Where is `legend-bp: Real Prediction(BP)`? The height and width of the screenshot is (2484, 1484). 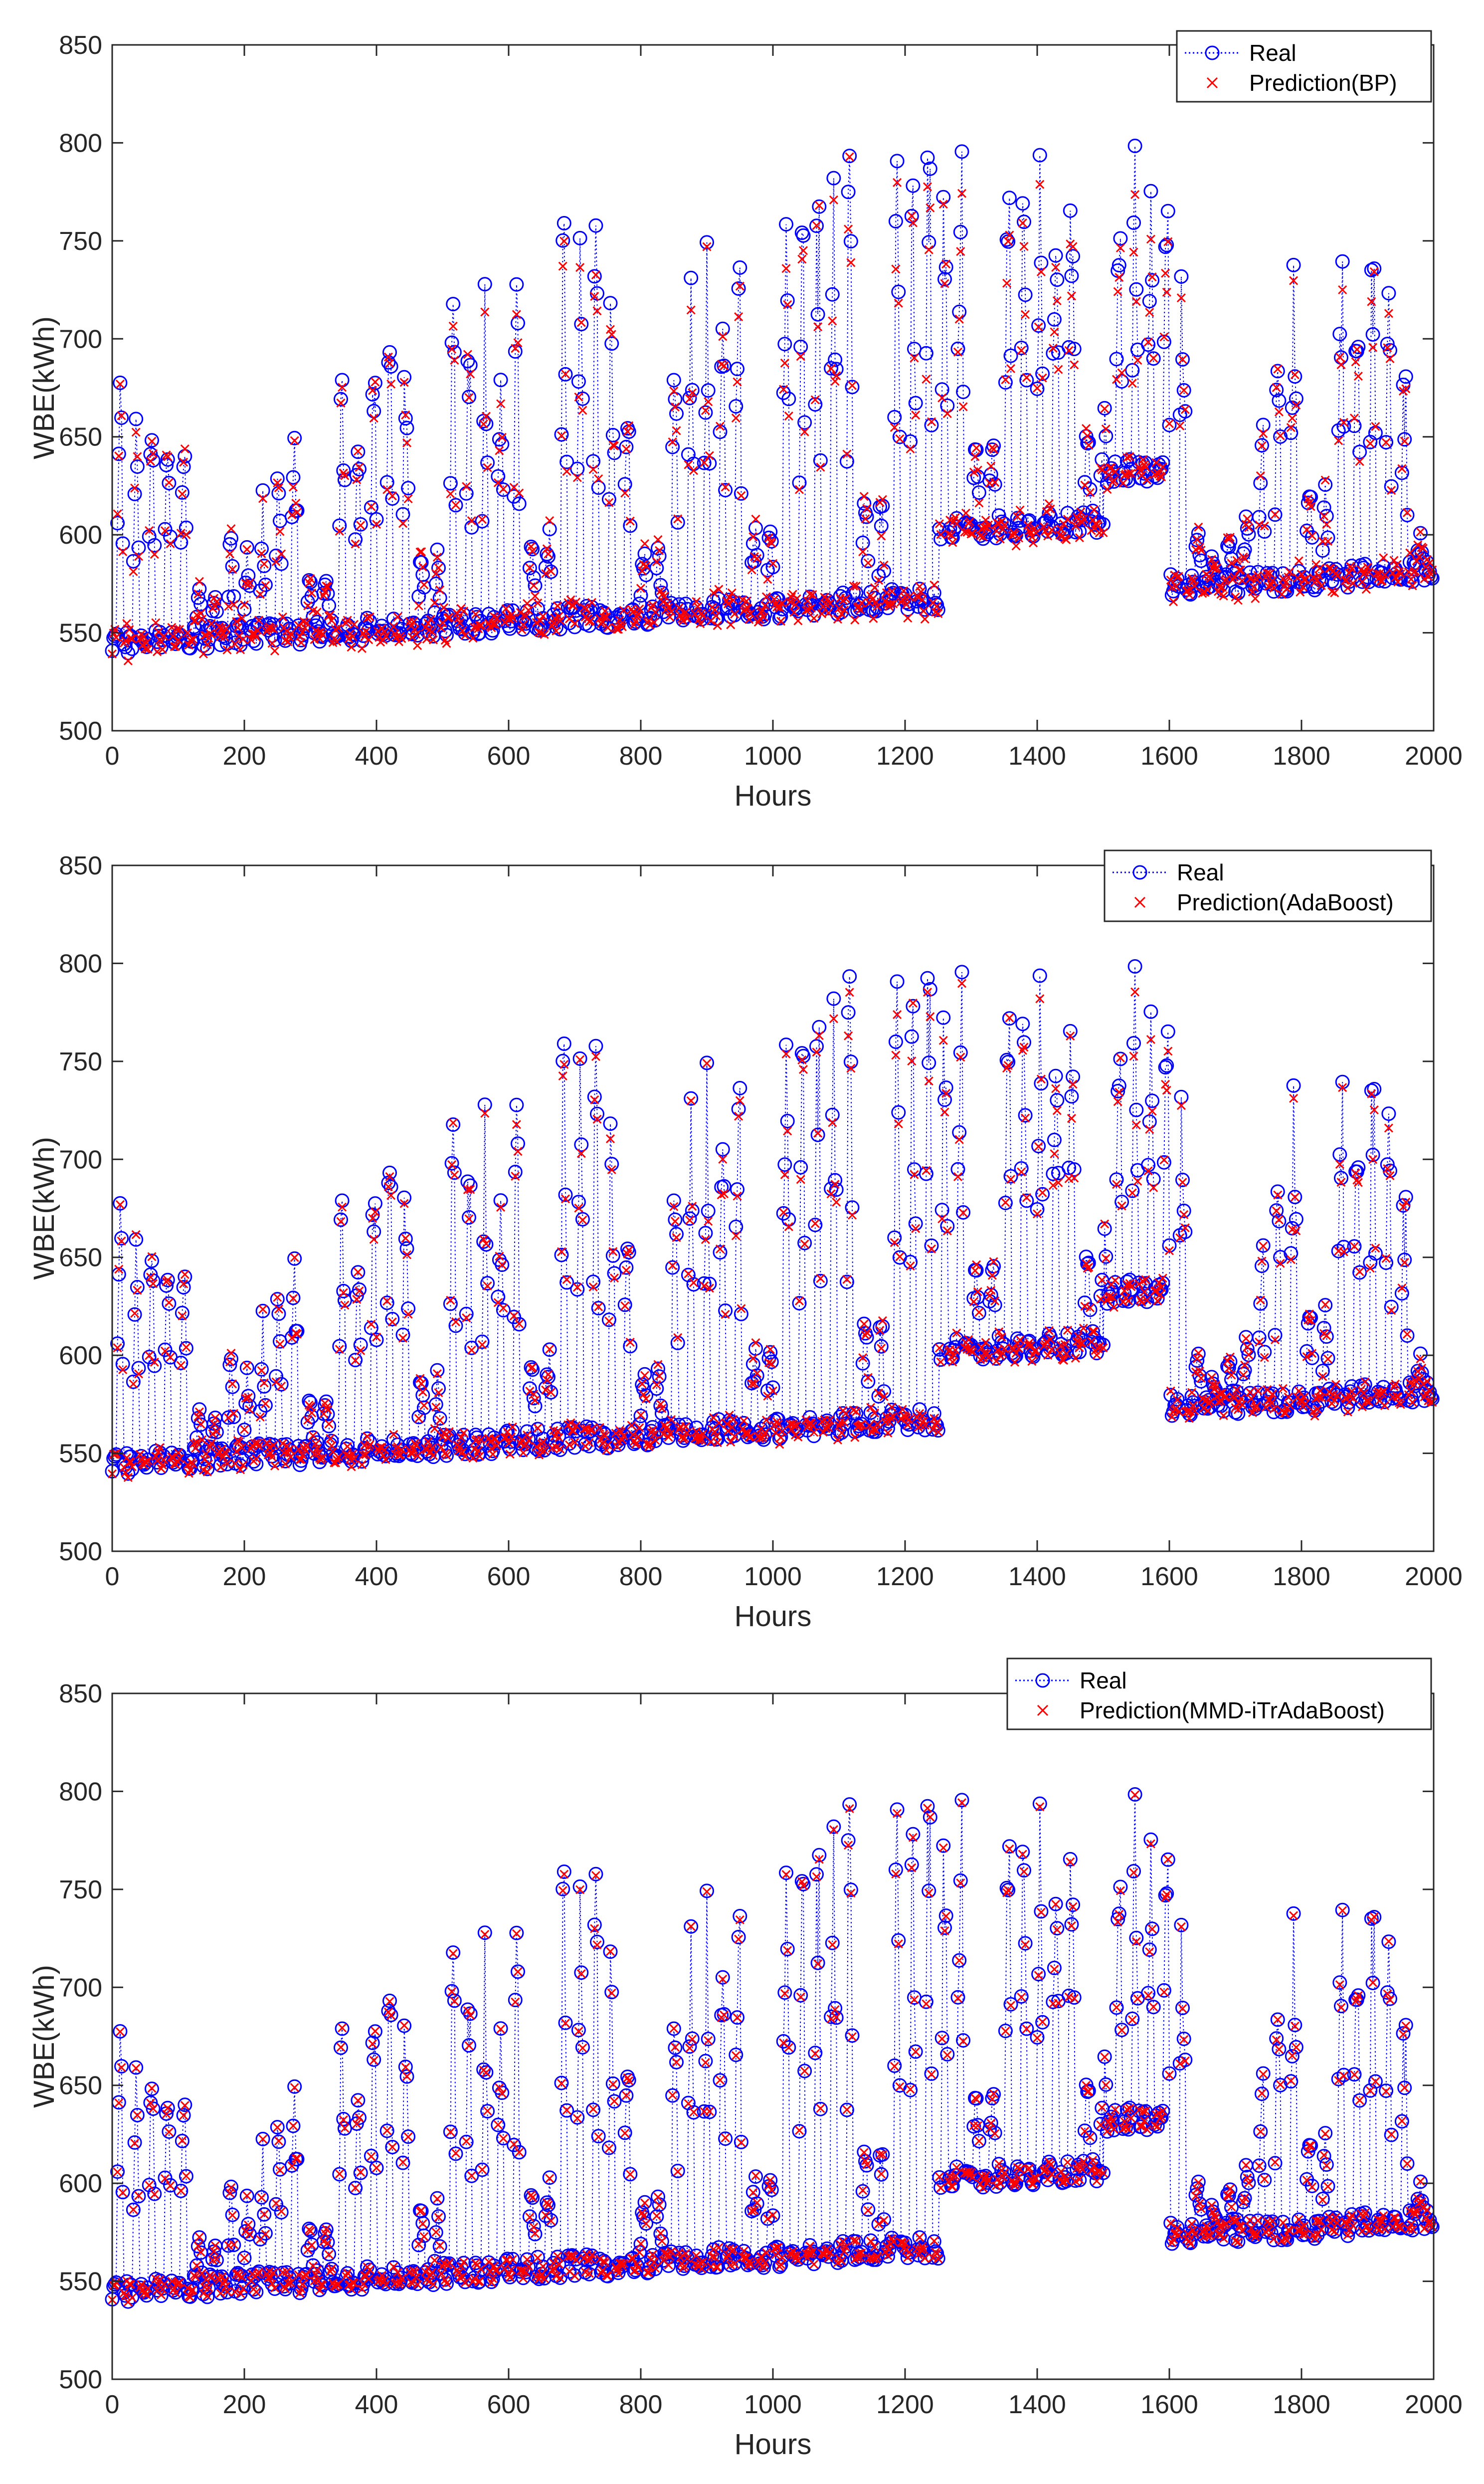
legend-bp: Real Prediction(BP) is located at coordinates (1304, 66).